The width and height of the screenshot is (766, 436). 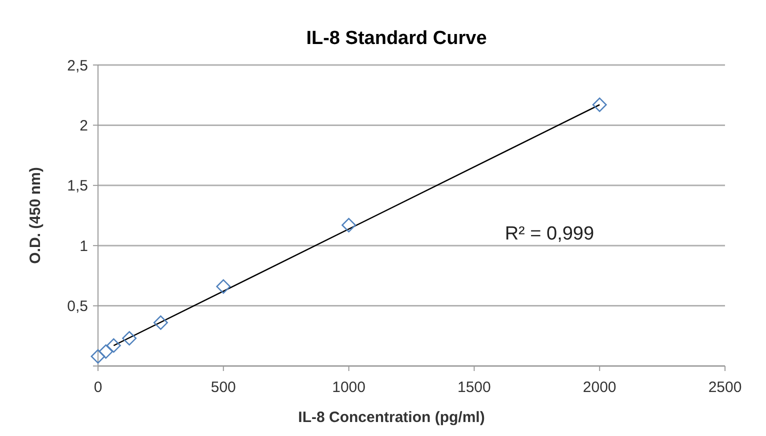 I want to click on y-tick-label: 1,5, so click(x=77, y=186).